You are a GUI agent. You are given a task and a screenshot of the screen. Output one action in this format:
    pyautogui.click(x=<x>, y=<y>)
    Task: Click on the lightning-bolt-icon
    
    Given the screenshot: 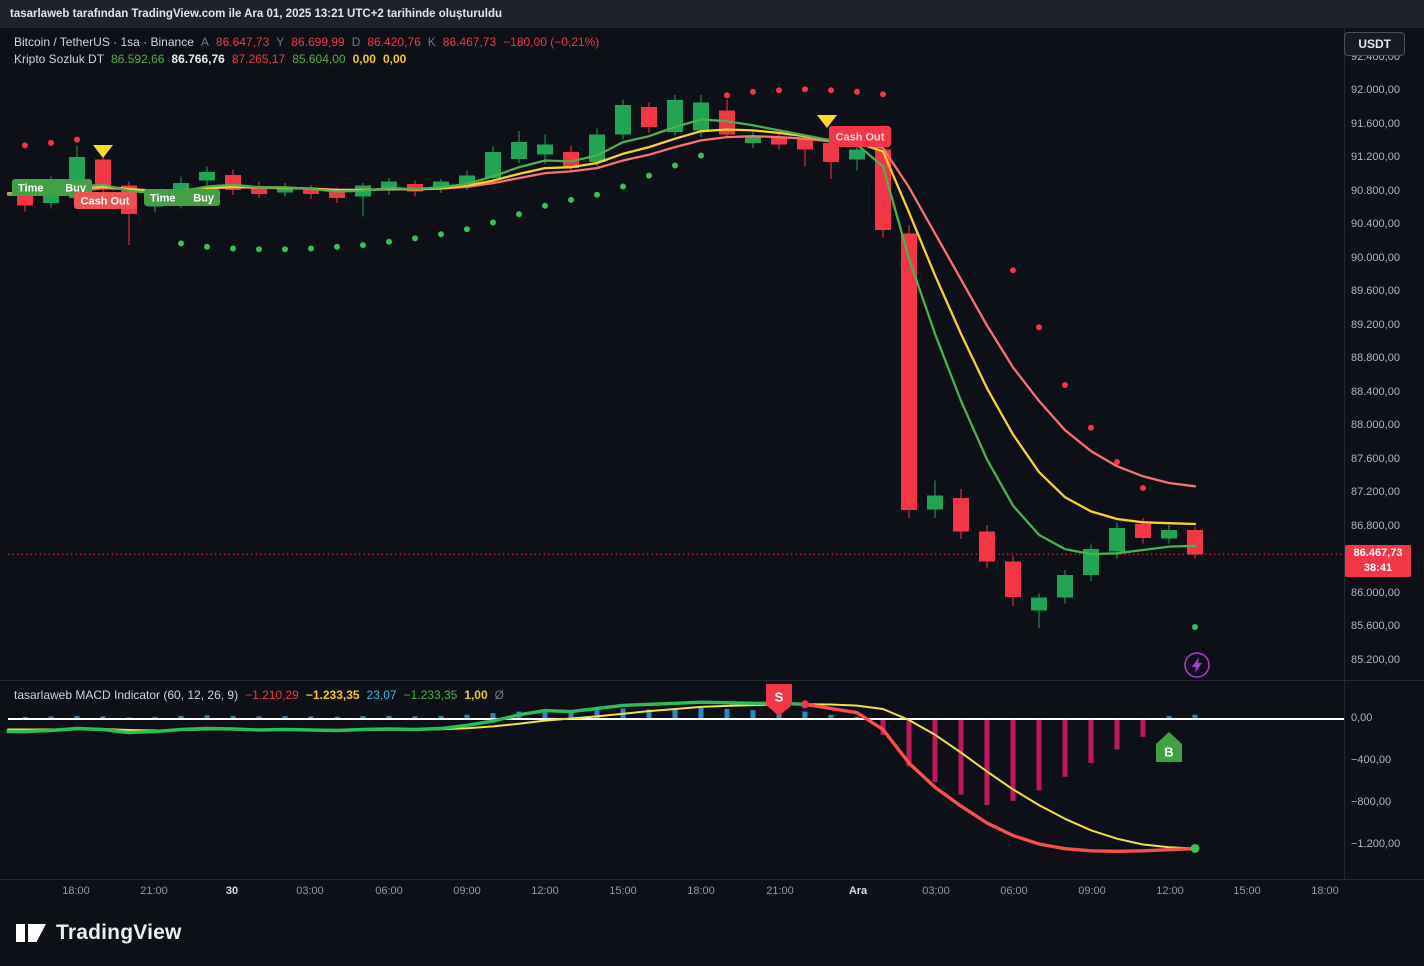 What is the action you would take?
    pyautogui.click(x=1197, y=665)
    